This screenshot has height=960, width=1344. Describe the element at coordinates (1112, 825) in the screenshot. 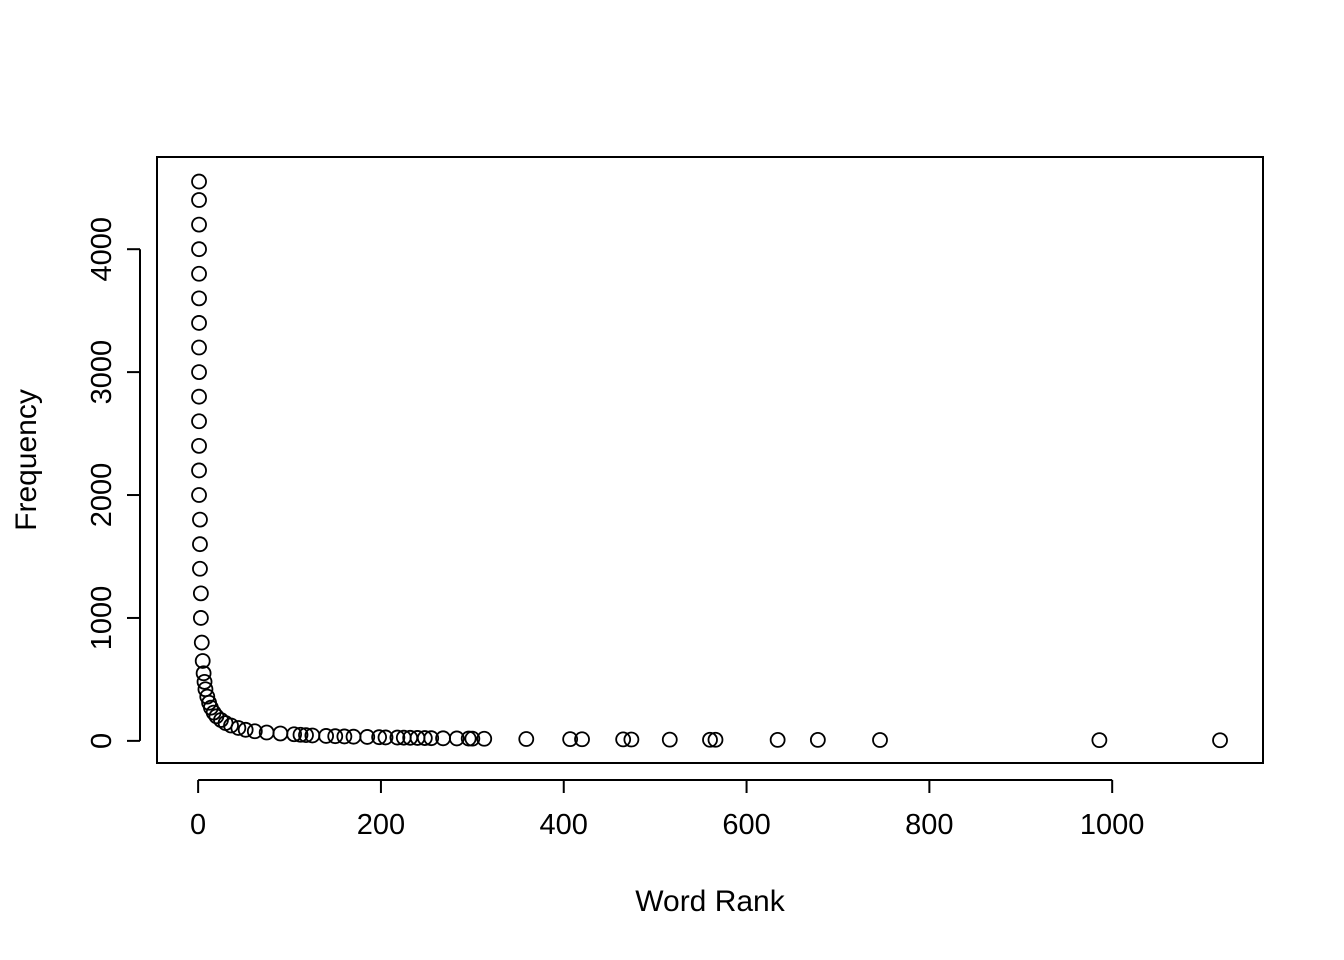

I see `x-tick-label: 1000` at that location.